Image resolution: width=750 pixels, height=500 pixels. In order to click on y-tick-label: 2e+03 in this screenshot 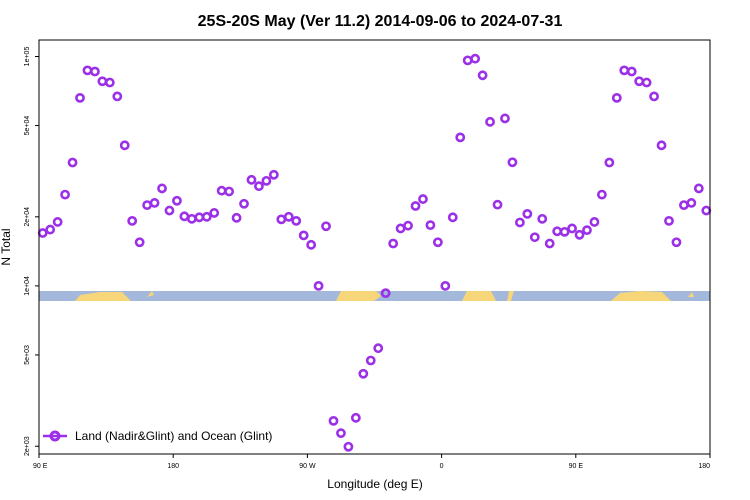, I will do `click(27, 446)`.